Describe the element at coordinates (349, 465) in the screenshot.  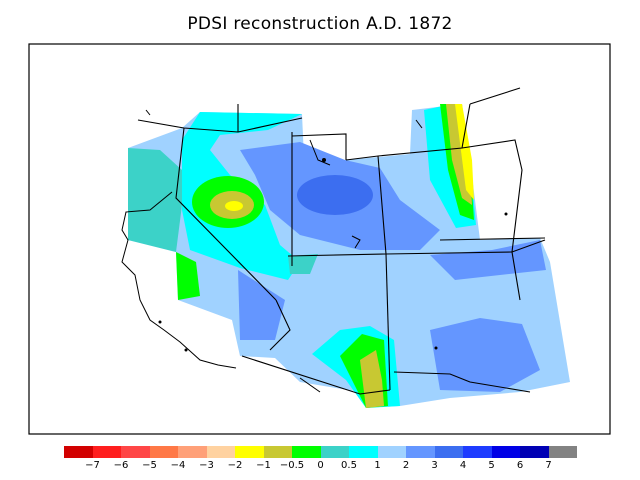
I see `legend-tick-label: 0.5` at that location.